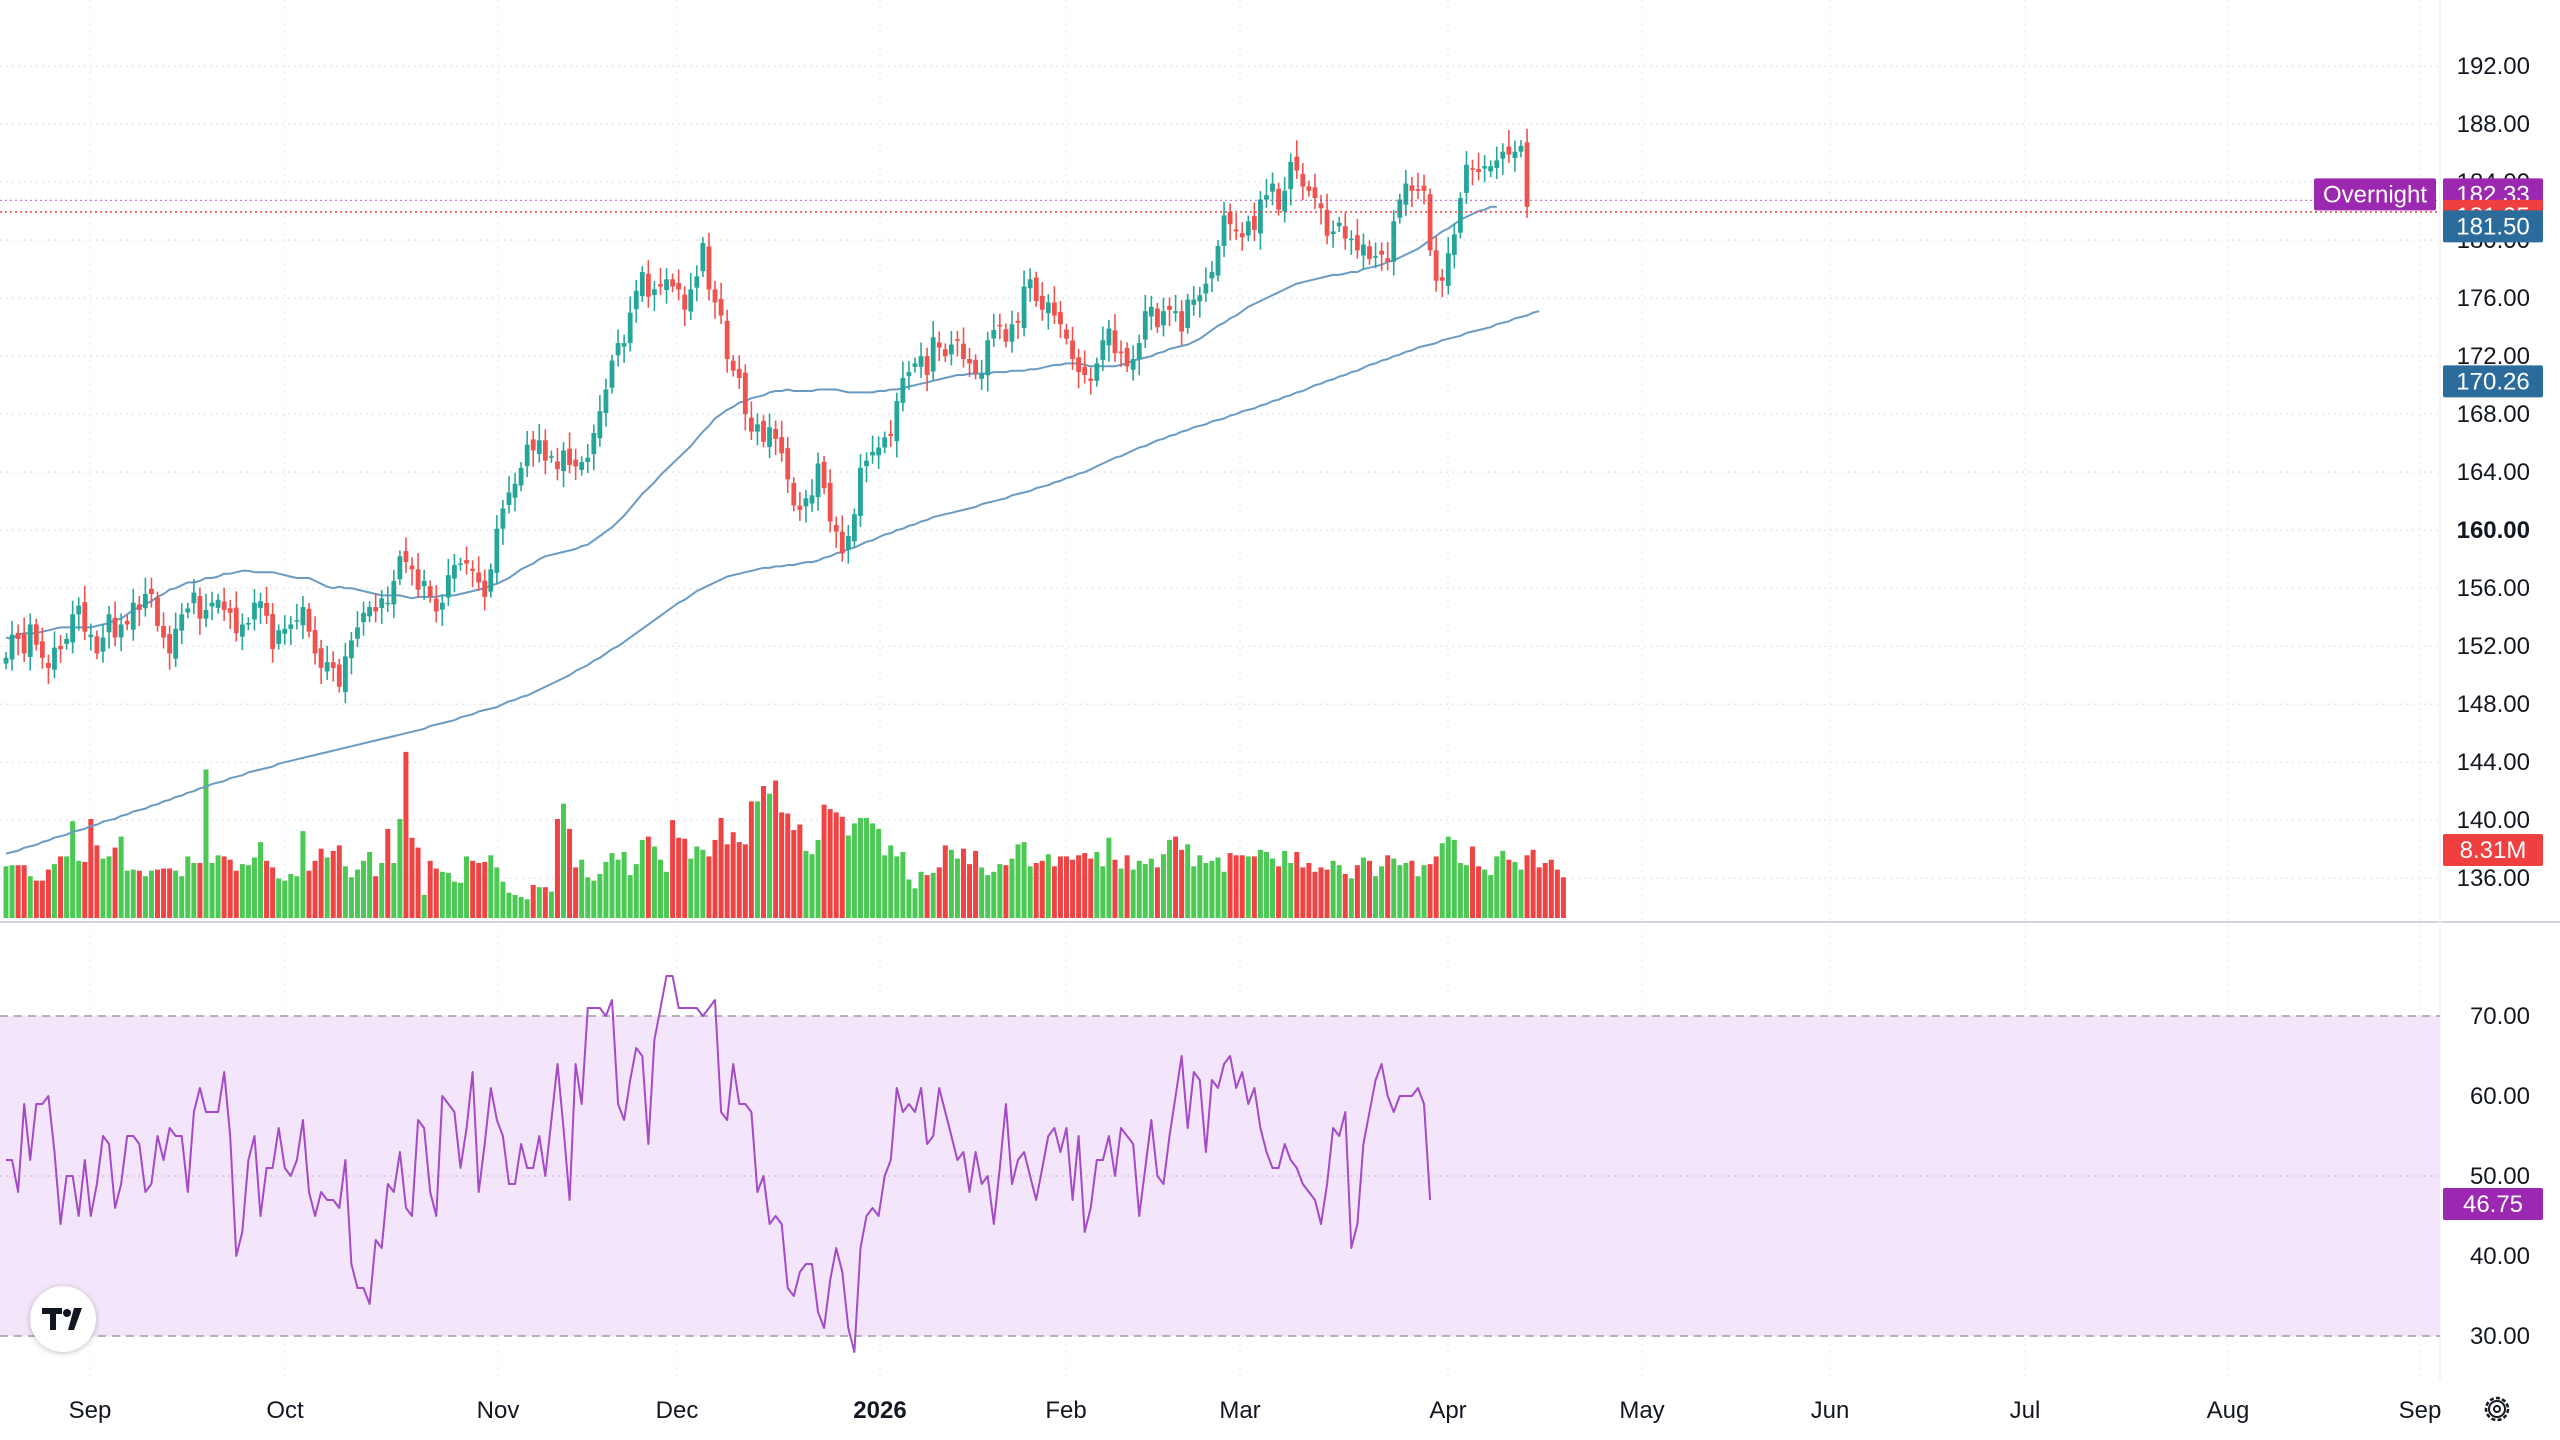 This screenshot has height=1440, width=2560. What do you see at coordinates (1255, 1410) in the screenshot?
I see `time-axis: Sep Oct Nov Dec 2026 Feb Mar Apr May Jun Jul Aug Sep` at bounding box center [1255, 1410].